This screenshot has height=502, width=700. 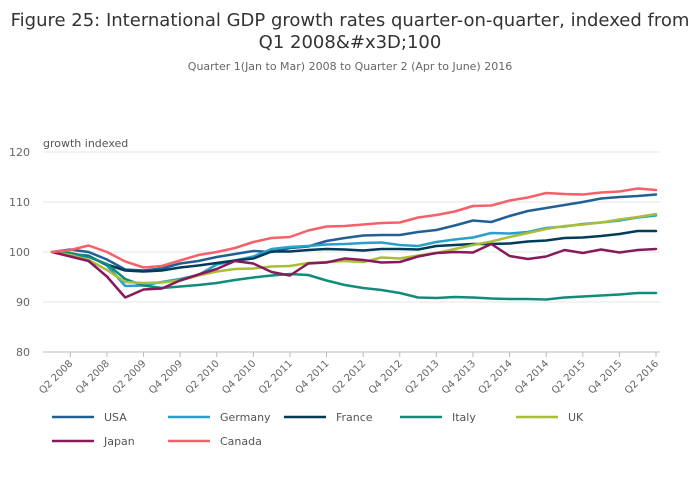 I want to click on x-tick-label: Q2 2016, so click(x=642, y=377).